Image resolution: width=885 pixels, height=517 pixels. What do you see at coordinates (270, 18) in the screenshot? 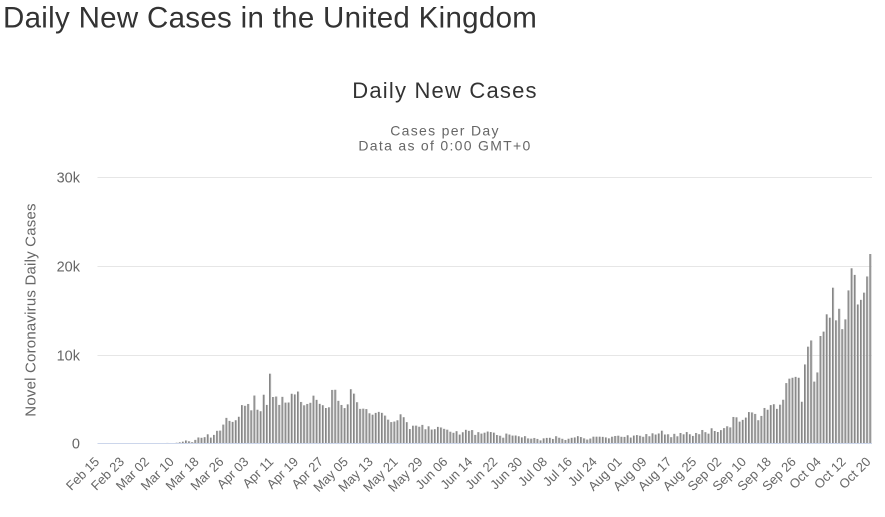
I see `svg-text:Daily New Cases in the United: Daily New Cases in the United Kingdom` at bounding box center [270, 18].